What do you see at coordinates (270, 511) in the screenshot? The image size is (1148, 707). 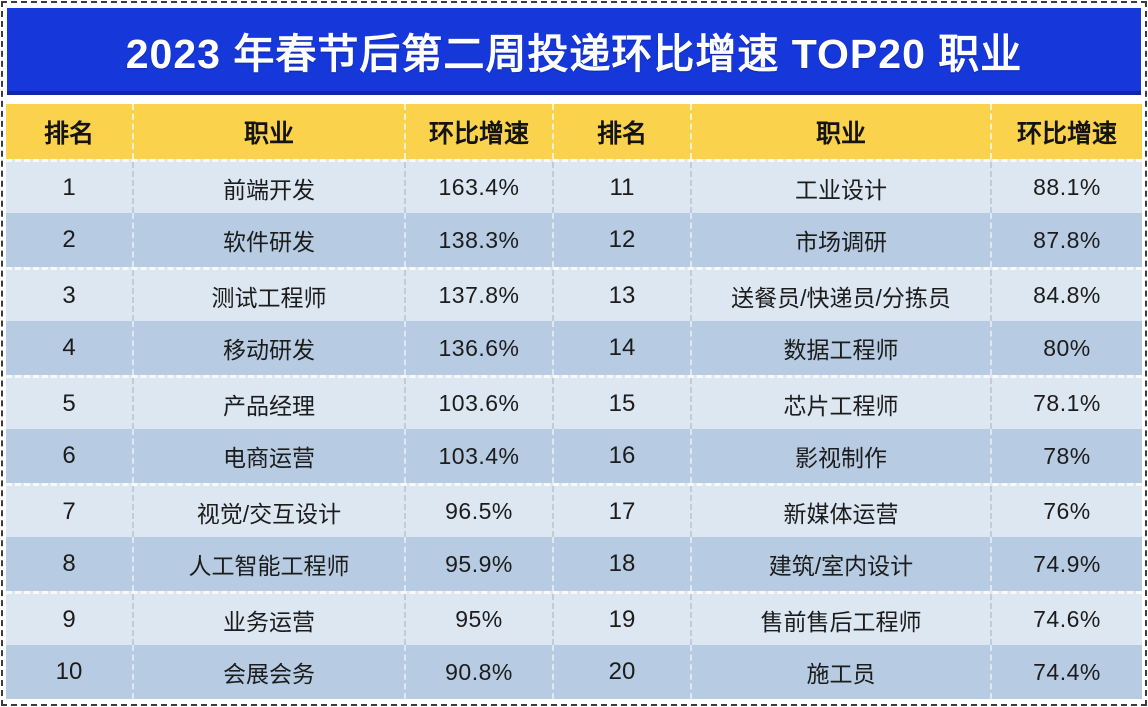 I see `job-cell: 视觉/交互设计` at bounding box center [270, 511].